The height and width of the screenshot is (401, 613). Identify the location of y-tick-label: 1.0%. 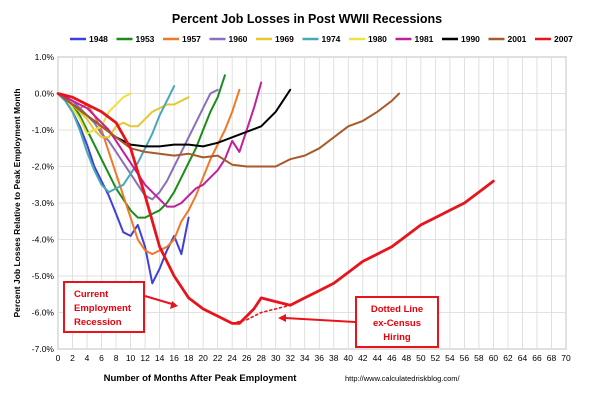
(45, 57).